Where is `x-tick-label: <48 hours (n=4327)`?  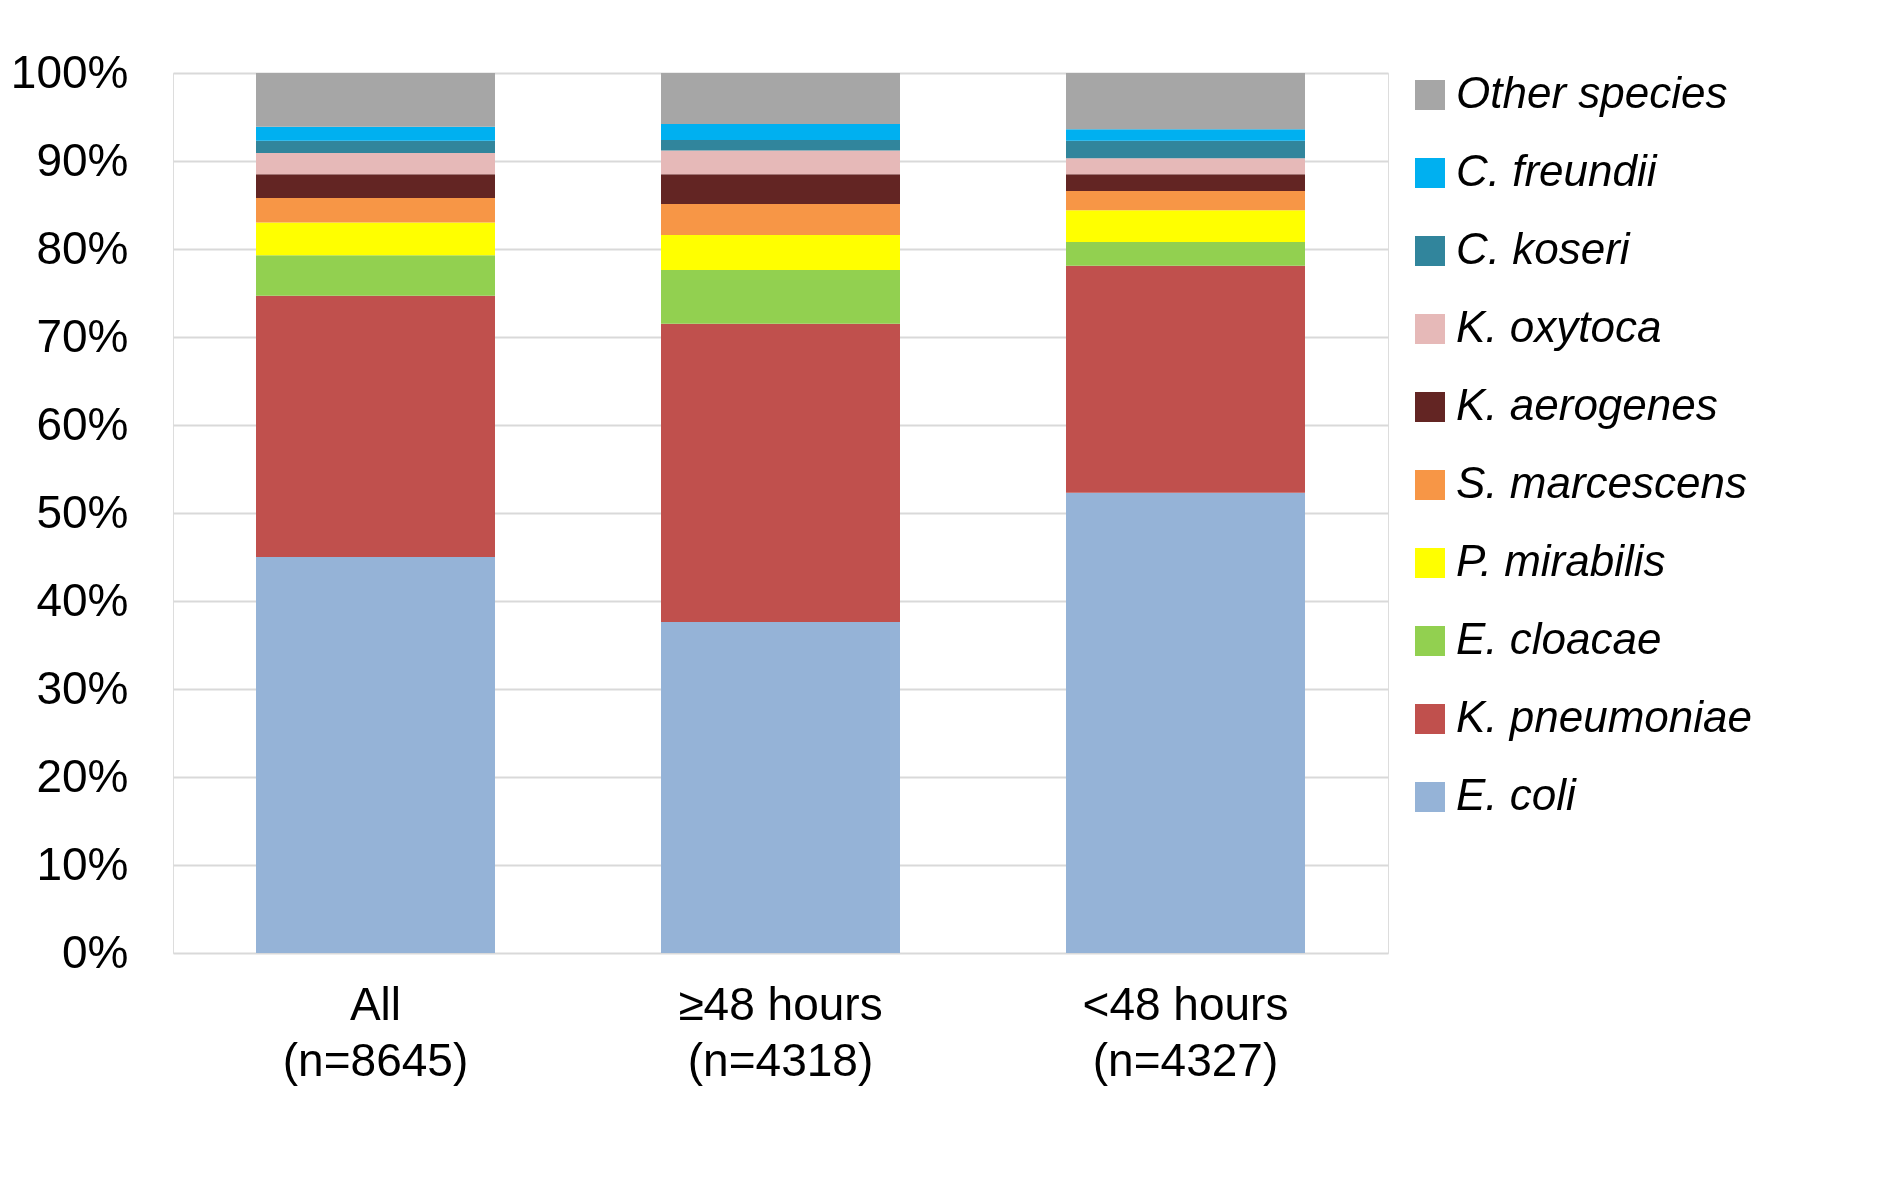
x-tick-label: <48 hours (n=4327) is located at coordinates (1185, 1031).